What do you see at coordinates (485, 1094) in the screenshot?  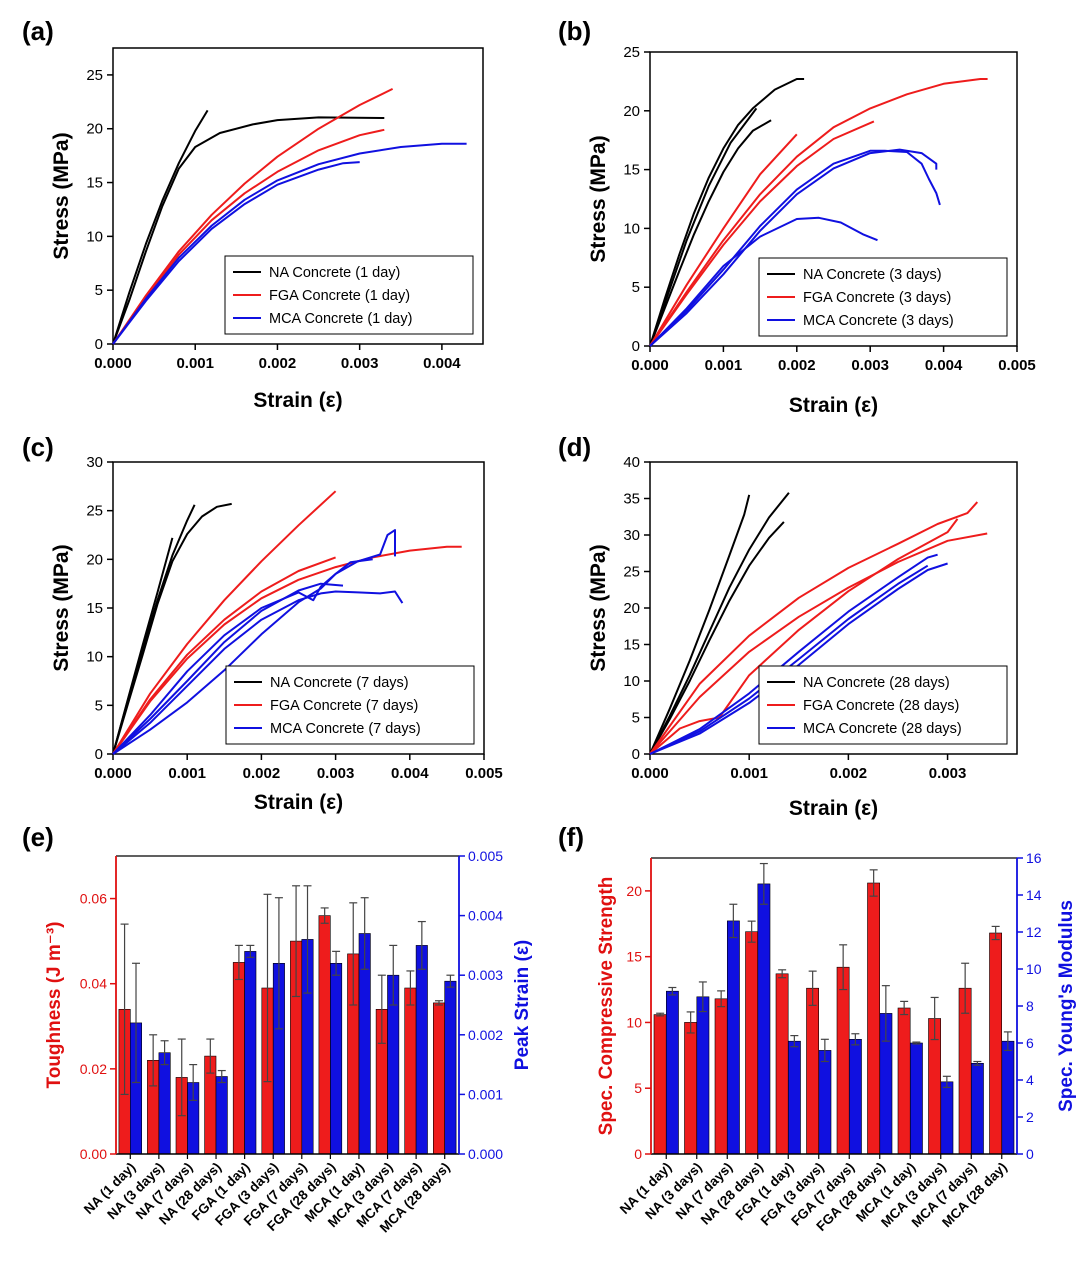 I see `y2-tick-label: 0.001` at bounding box center [485, 1094].